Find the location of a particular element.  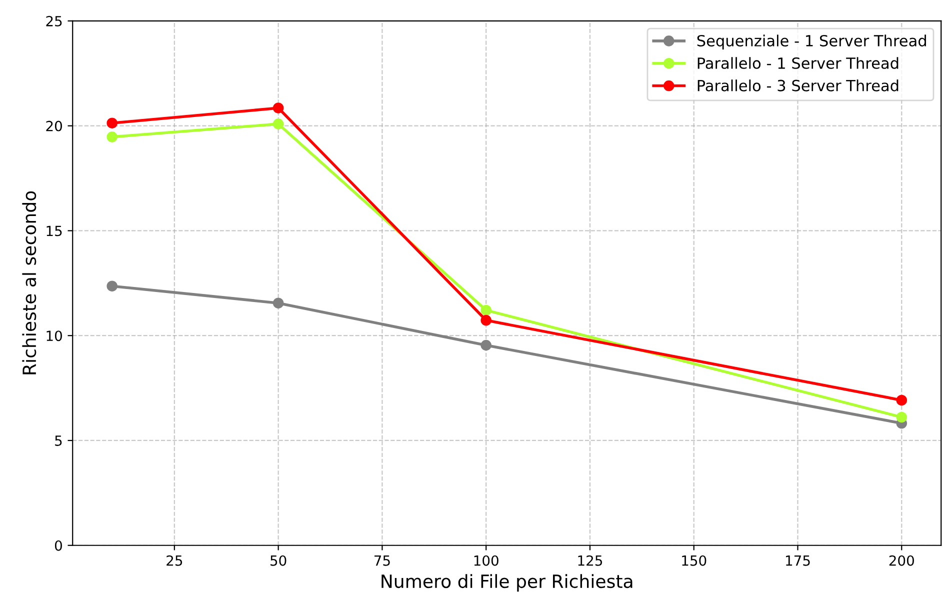

x-tick-label: 175 is located at coordinates (798, 561).